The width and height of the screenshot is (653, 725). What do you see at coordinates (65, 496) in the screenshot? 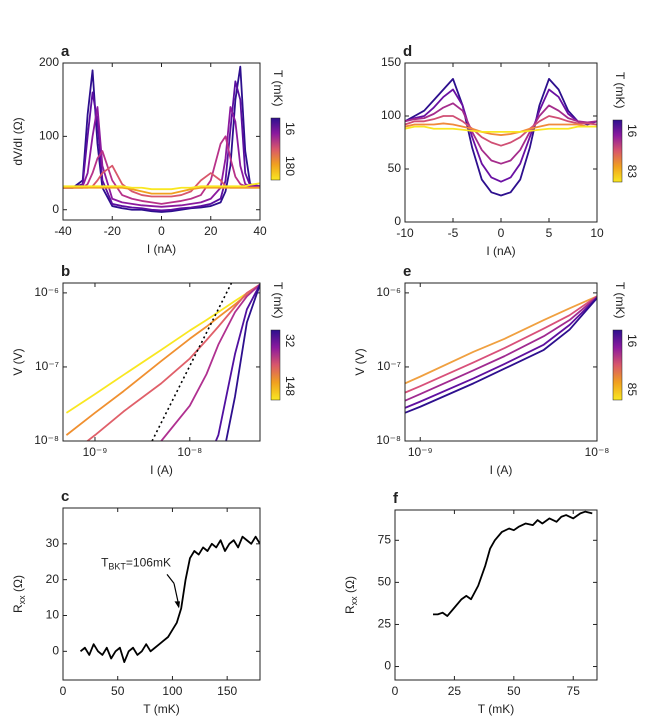
I see `panel-label: c` at bounding box center [65, 496].